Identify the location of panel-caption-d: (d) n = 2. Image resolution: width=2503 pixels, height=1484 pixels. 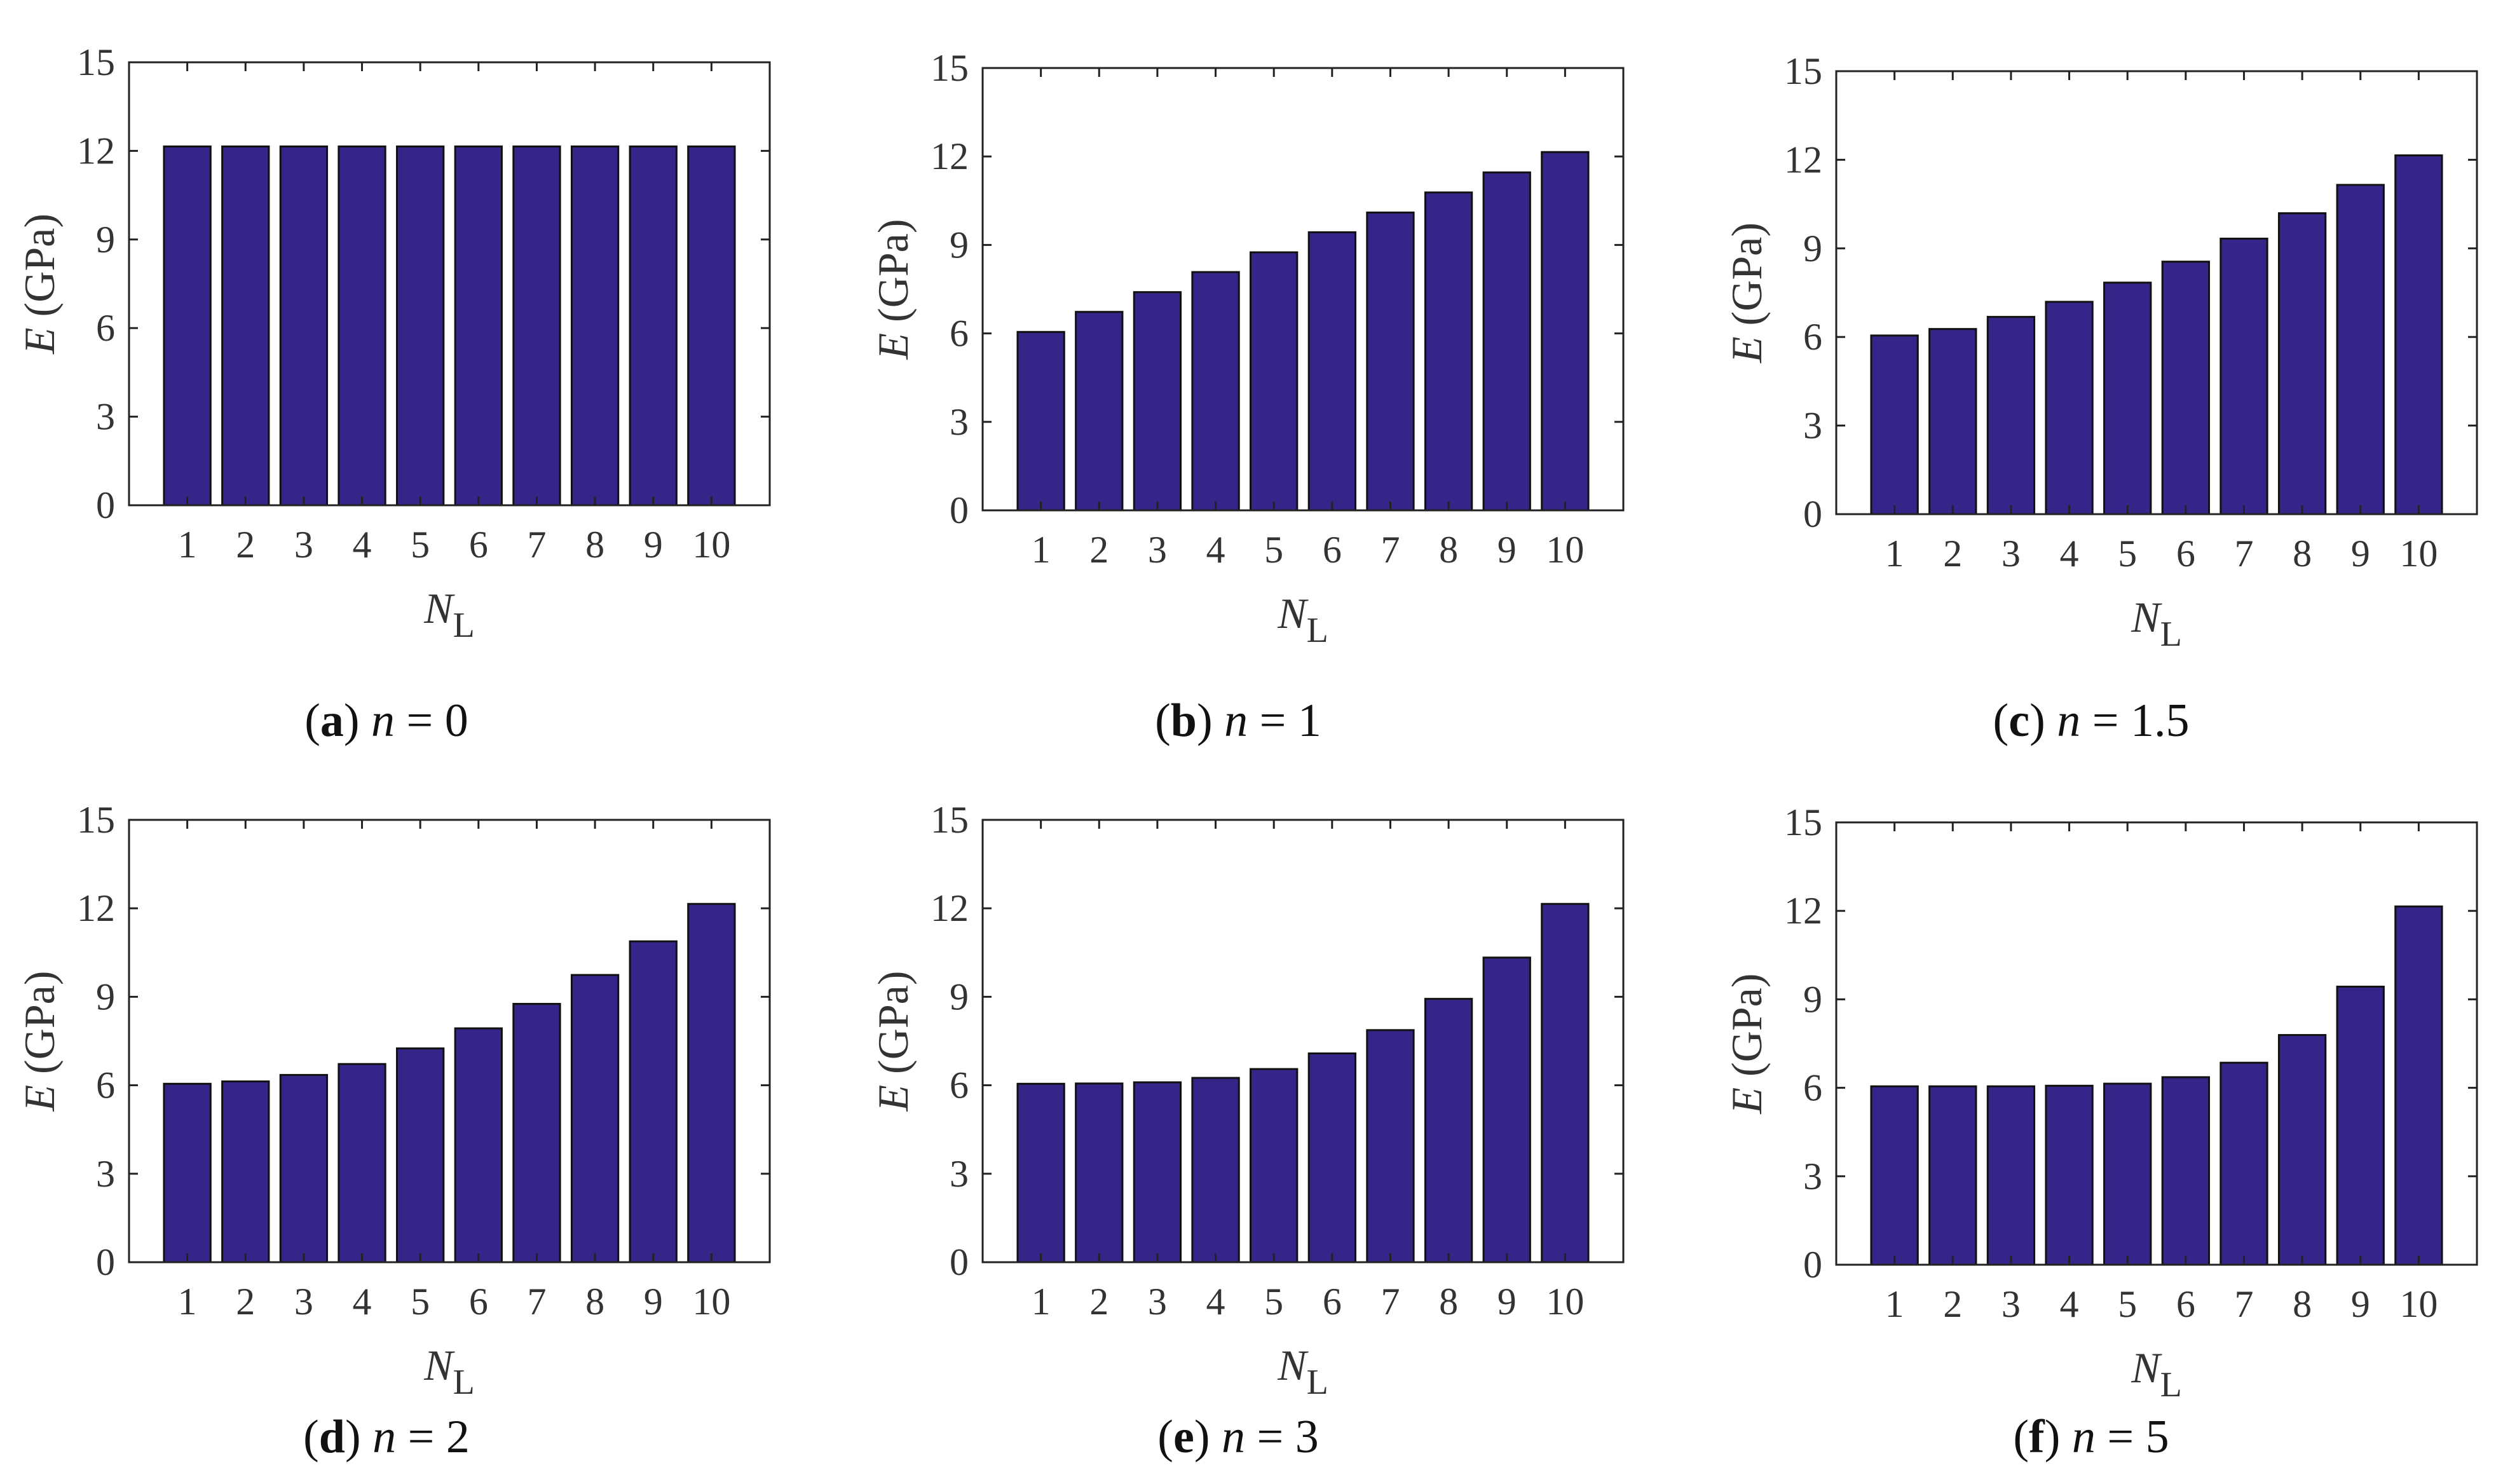
(387, 1437).